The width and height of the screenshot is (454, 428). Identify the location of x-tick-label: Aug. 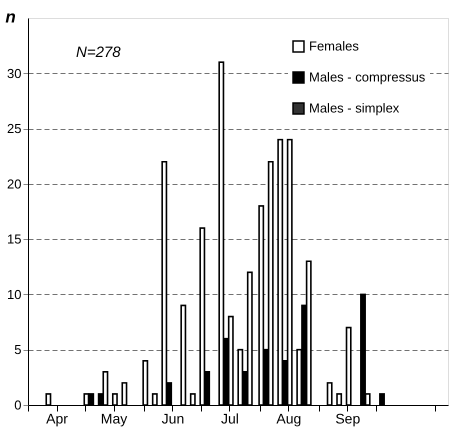
(289, 418).